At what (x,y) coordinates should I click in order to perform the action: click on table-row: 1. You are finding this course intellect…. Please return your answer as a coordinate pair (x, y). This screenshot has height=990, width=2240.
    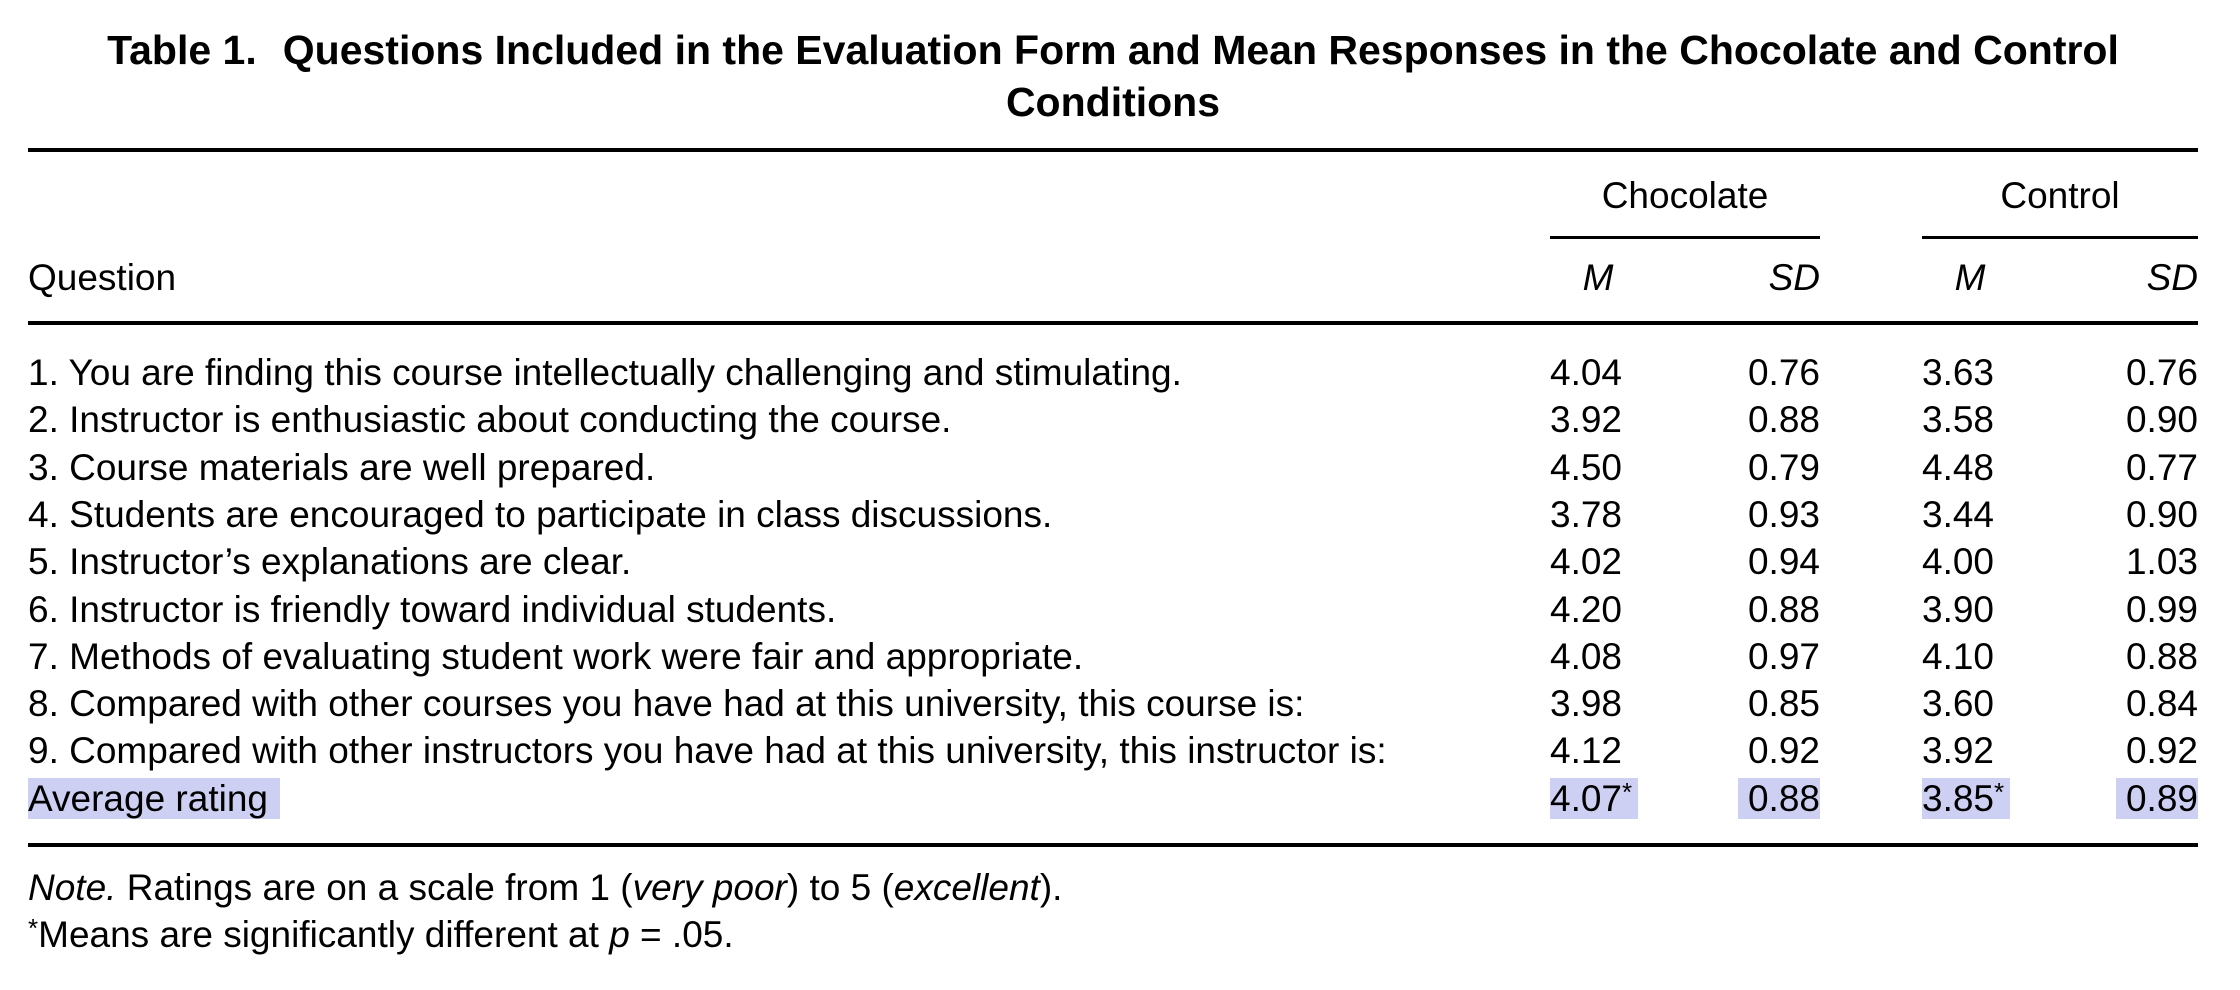
    Looking at the image, I should click on (1120, 372).